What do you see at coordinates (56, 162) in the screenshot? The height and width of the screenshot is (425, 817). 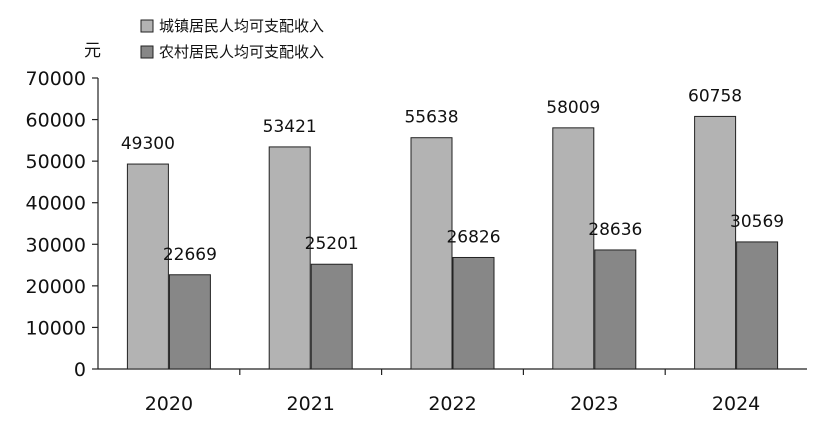 I see `y-tick-label: 50000` at bounding box center [56, 162].